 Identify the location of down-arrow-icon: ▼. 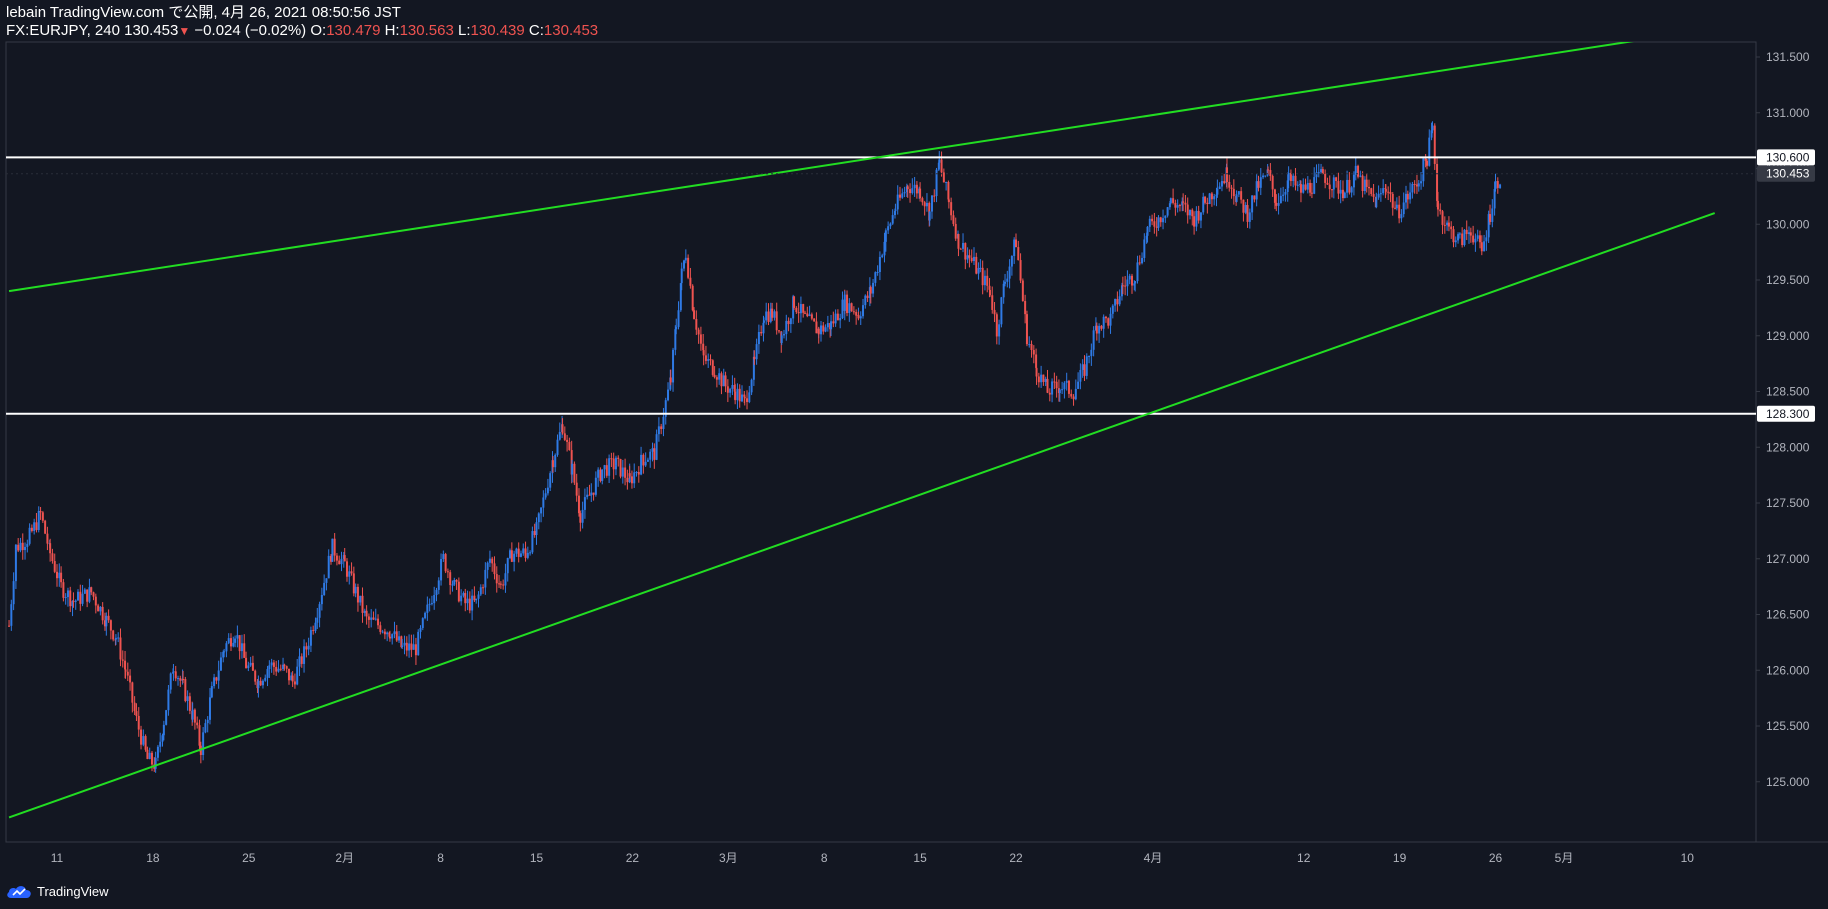
(184, 31).